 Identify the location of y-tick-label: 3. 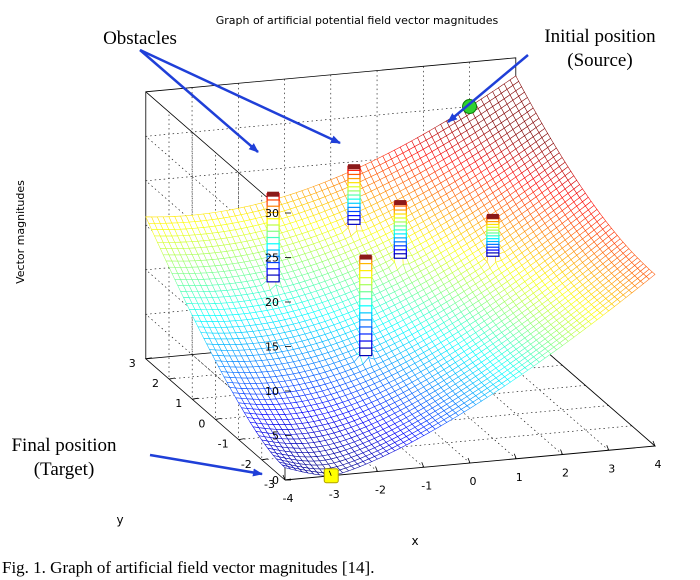
(132, 363).